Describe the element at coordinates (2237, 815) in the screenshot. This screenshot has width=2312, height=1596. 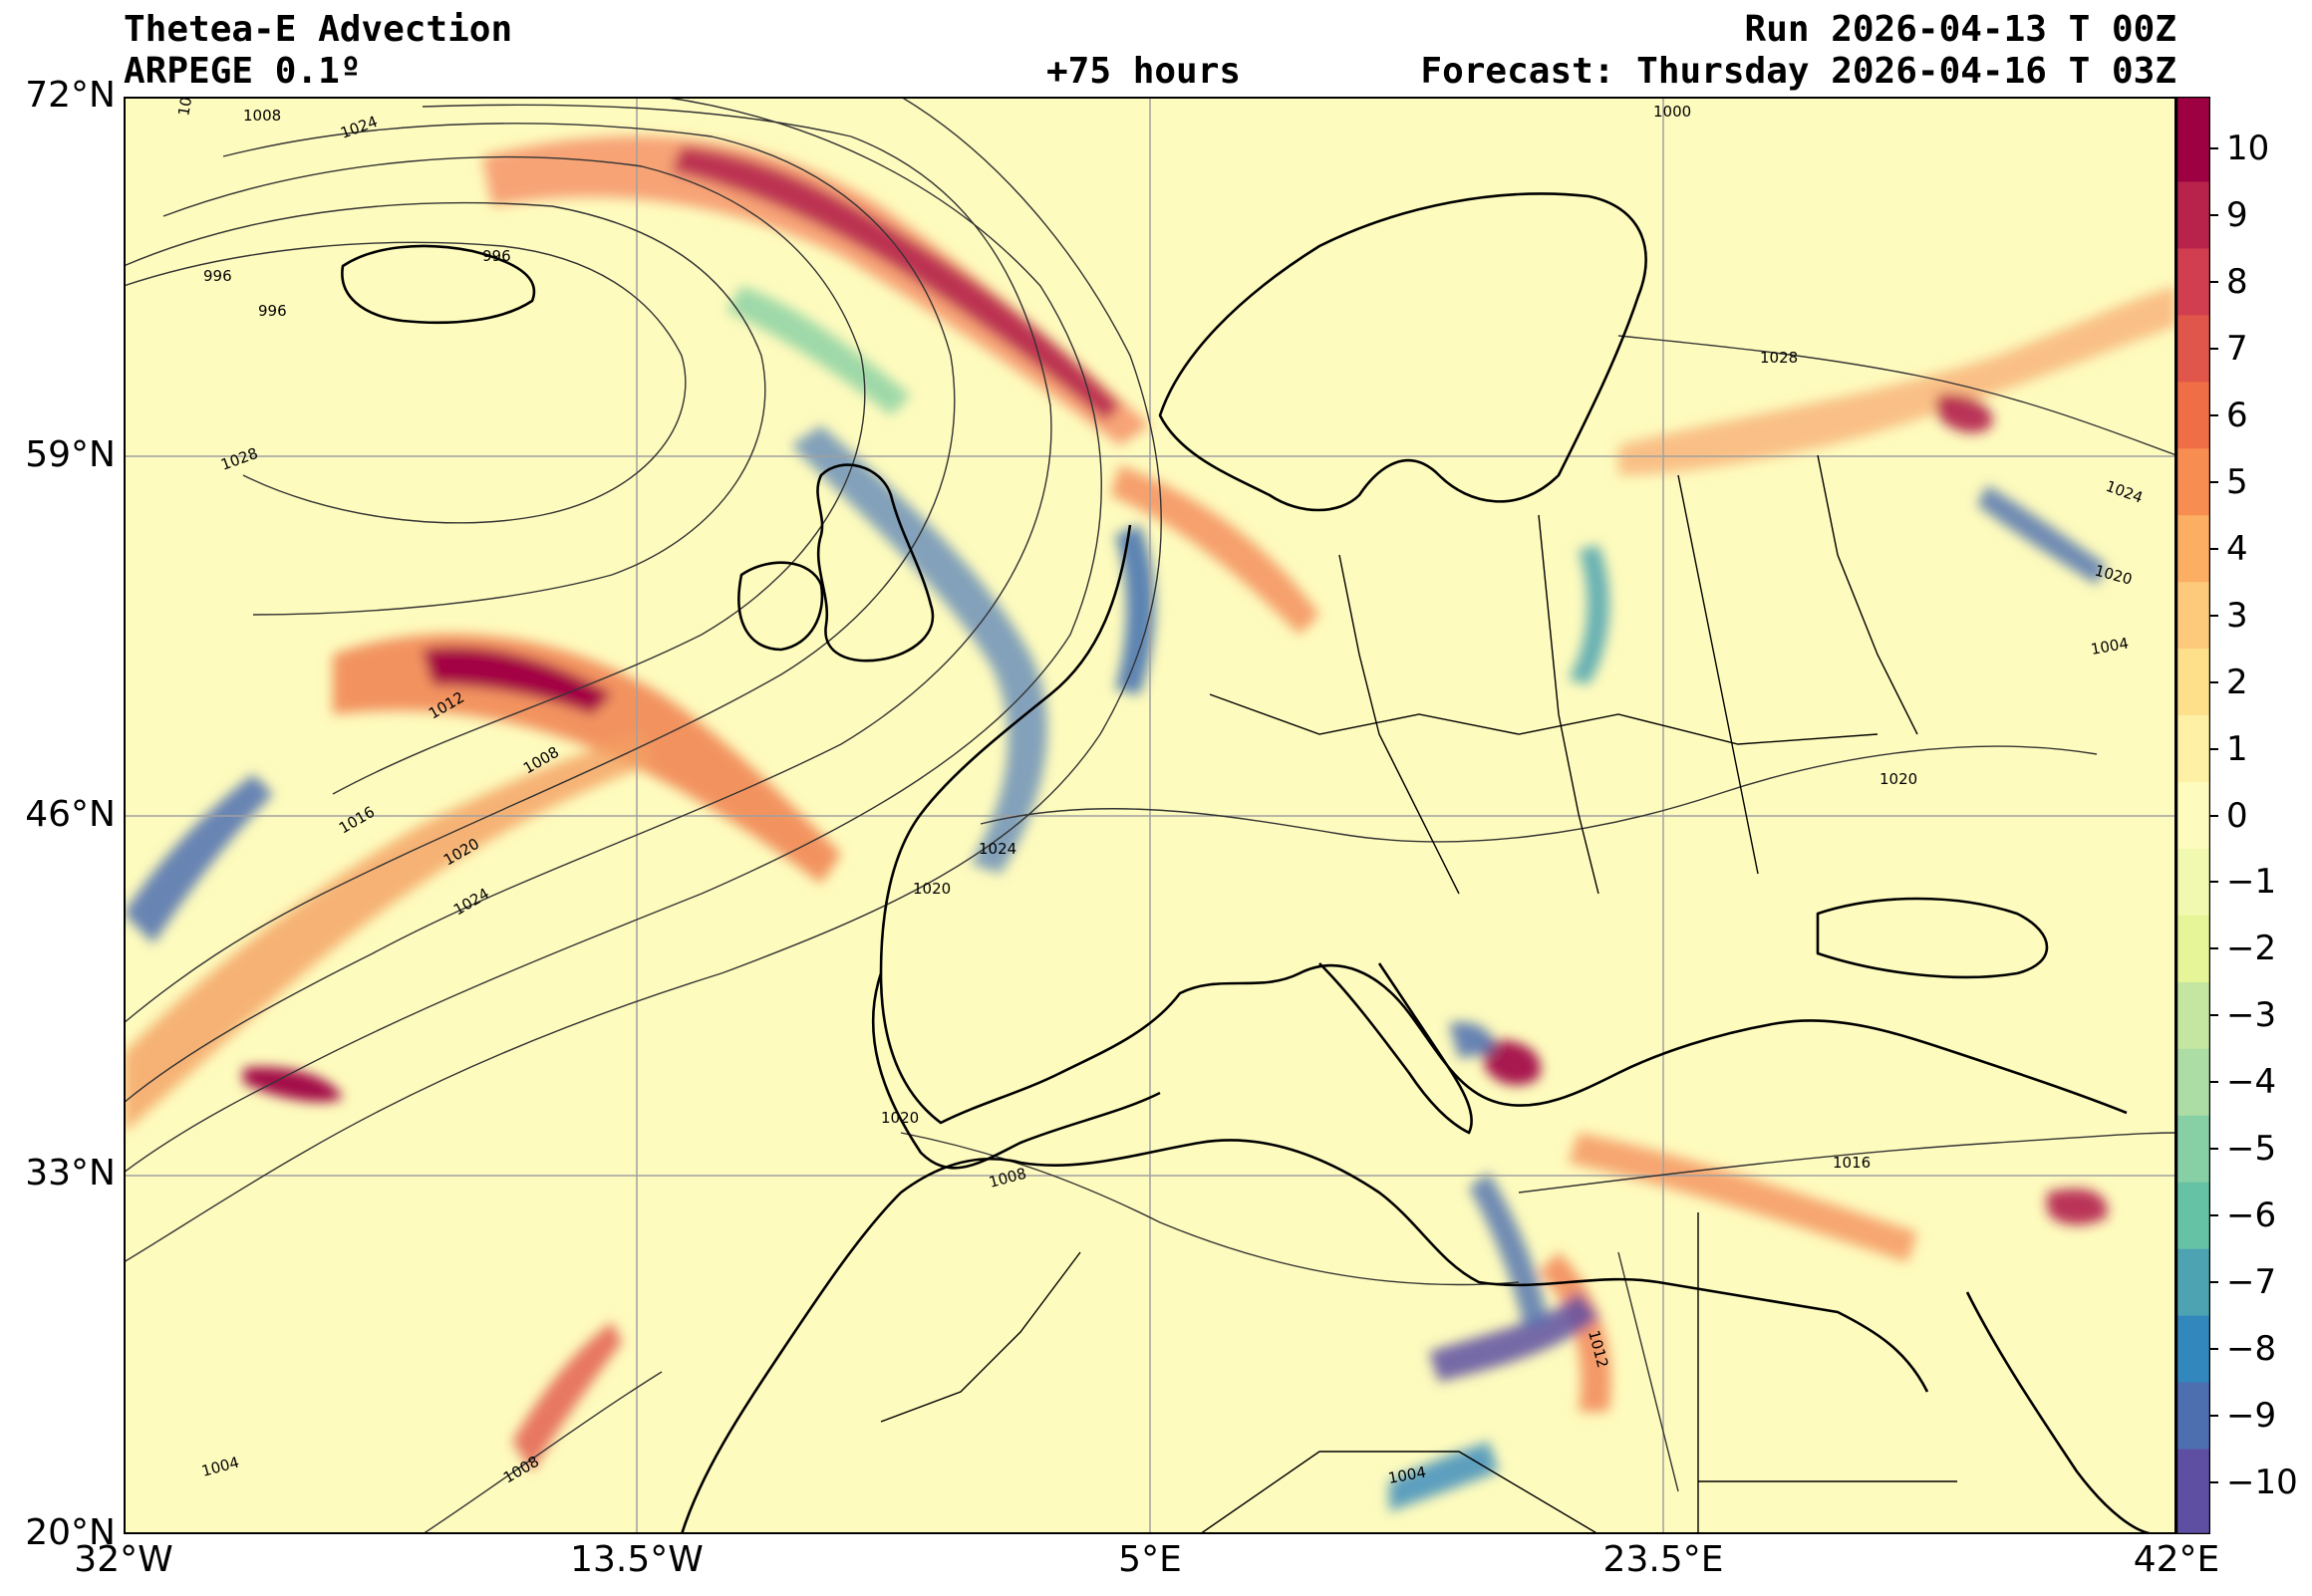
I see `colorbar-tick-label: 0` at that location.